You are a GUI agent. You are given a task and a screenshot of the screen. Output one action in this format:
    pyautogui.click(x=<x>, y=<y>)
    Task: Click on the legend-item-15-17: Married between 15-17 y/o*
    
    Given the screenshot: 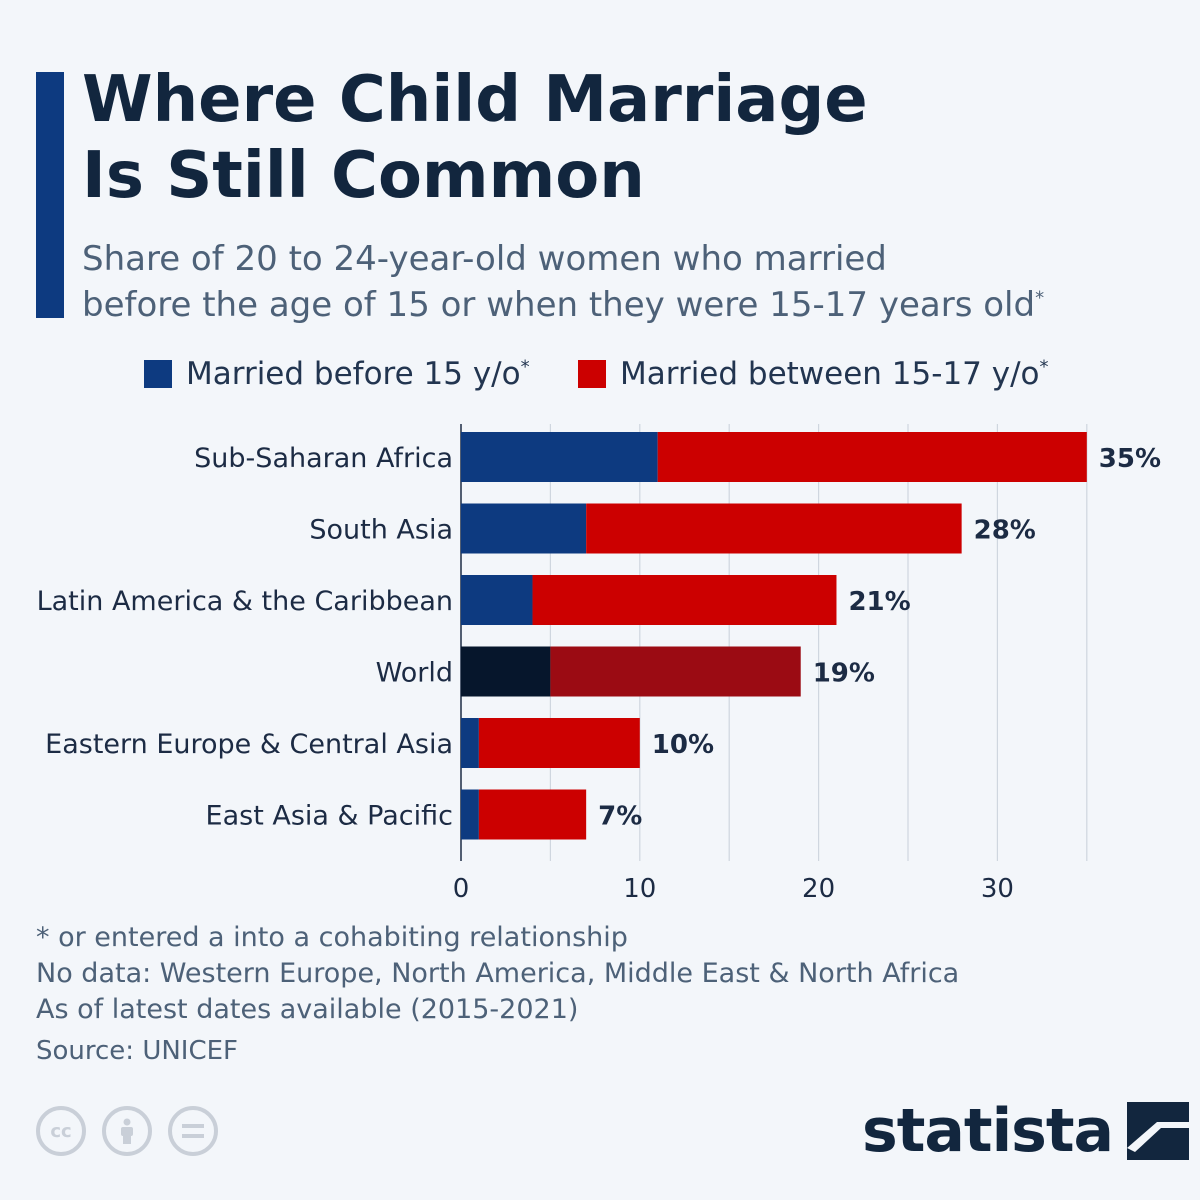 What is the action you would take?
    pyautogui.click(x=813, y=374)
    